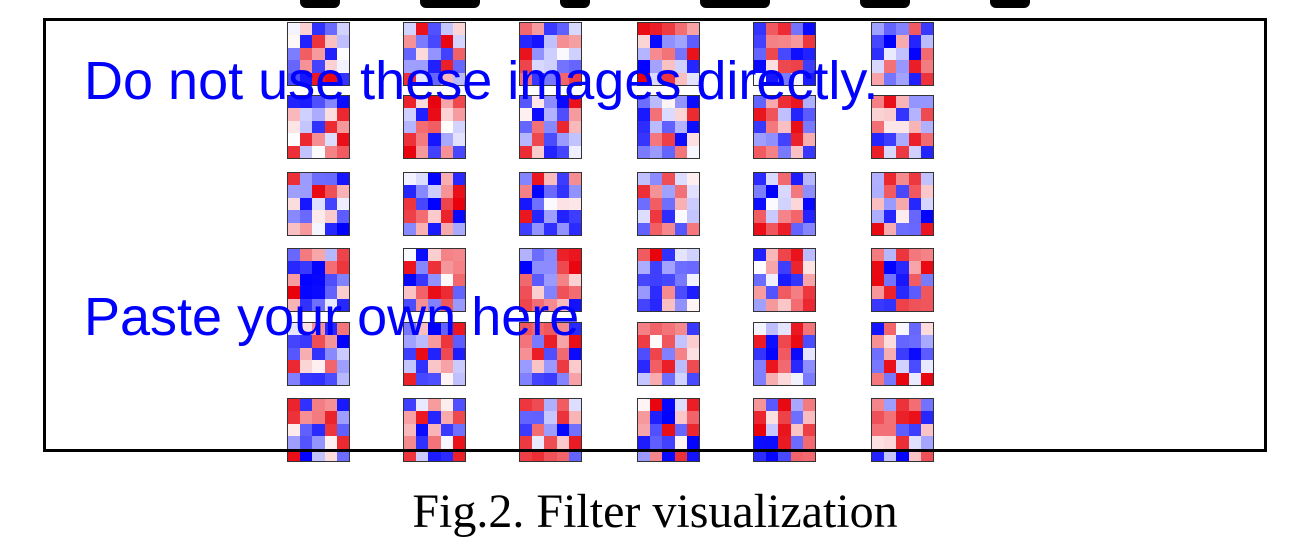 The image size is (1310, 552). Describe the element at coordinates (655, 511) in the screenshot. I see `figure-caption: Fig.2. Filter visualization` at that location.